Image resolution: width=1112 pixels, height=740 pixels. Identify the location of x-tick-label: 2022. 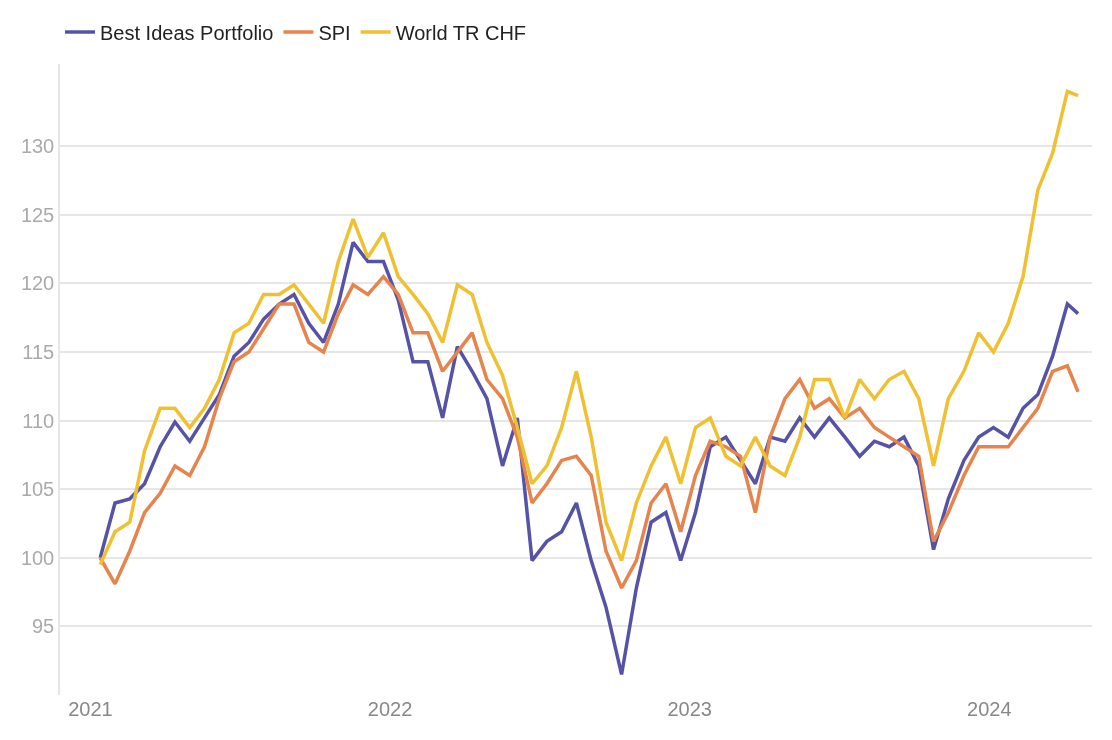
(390, 709).